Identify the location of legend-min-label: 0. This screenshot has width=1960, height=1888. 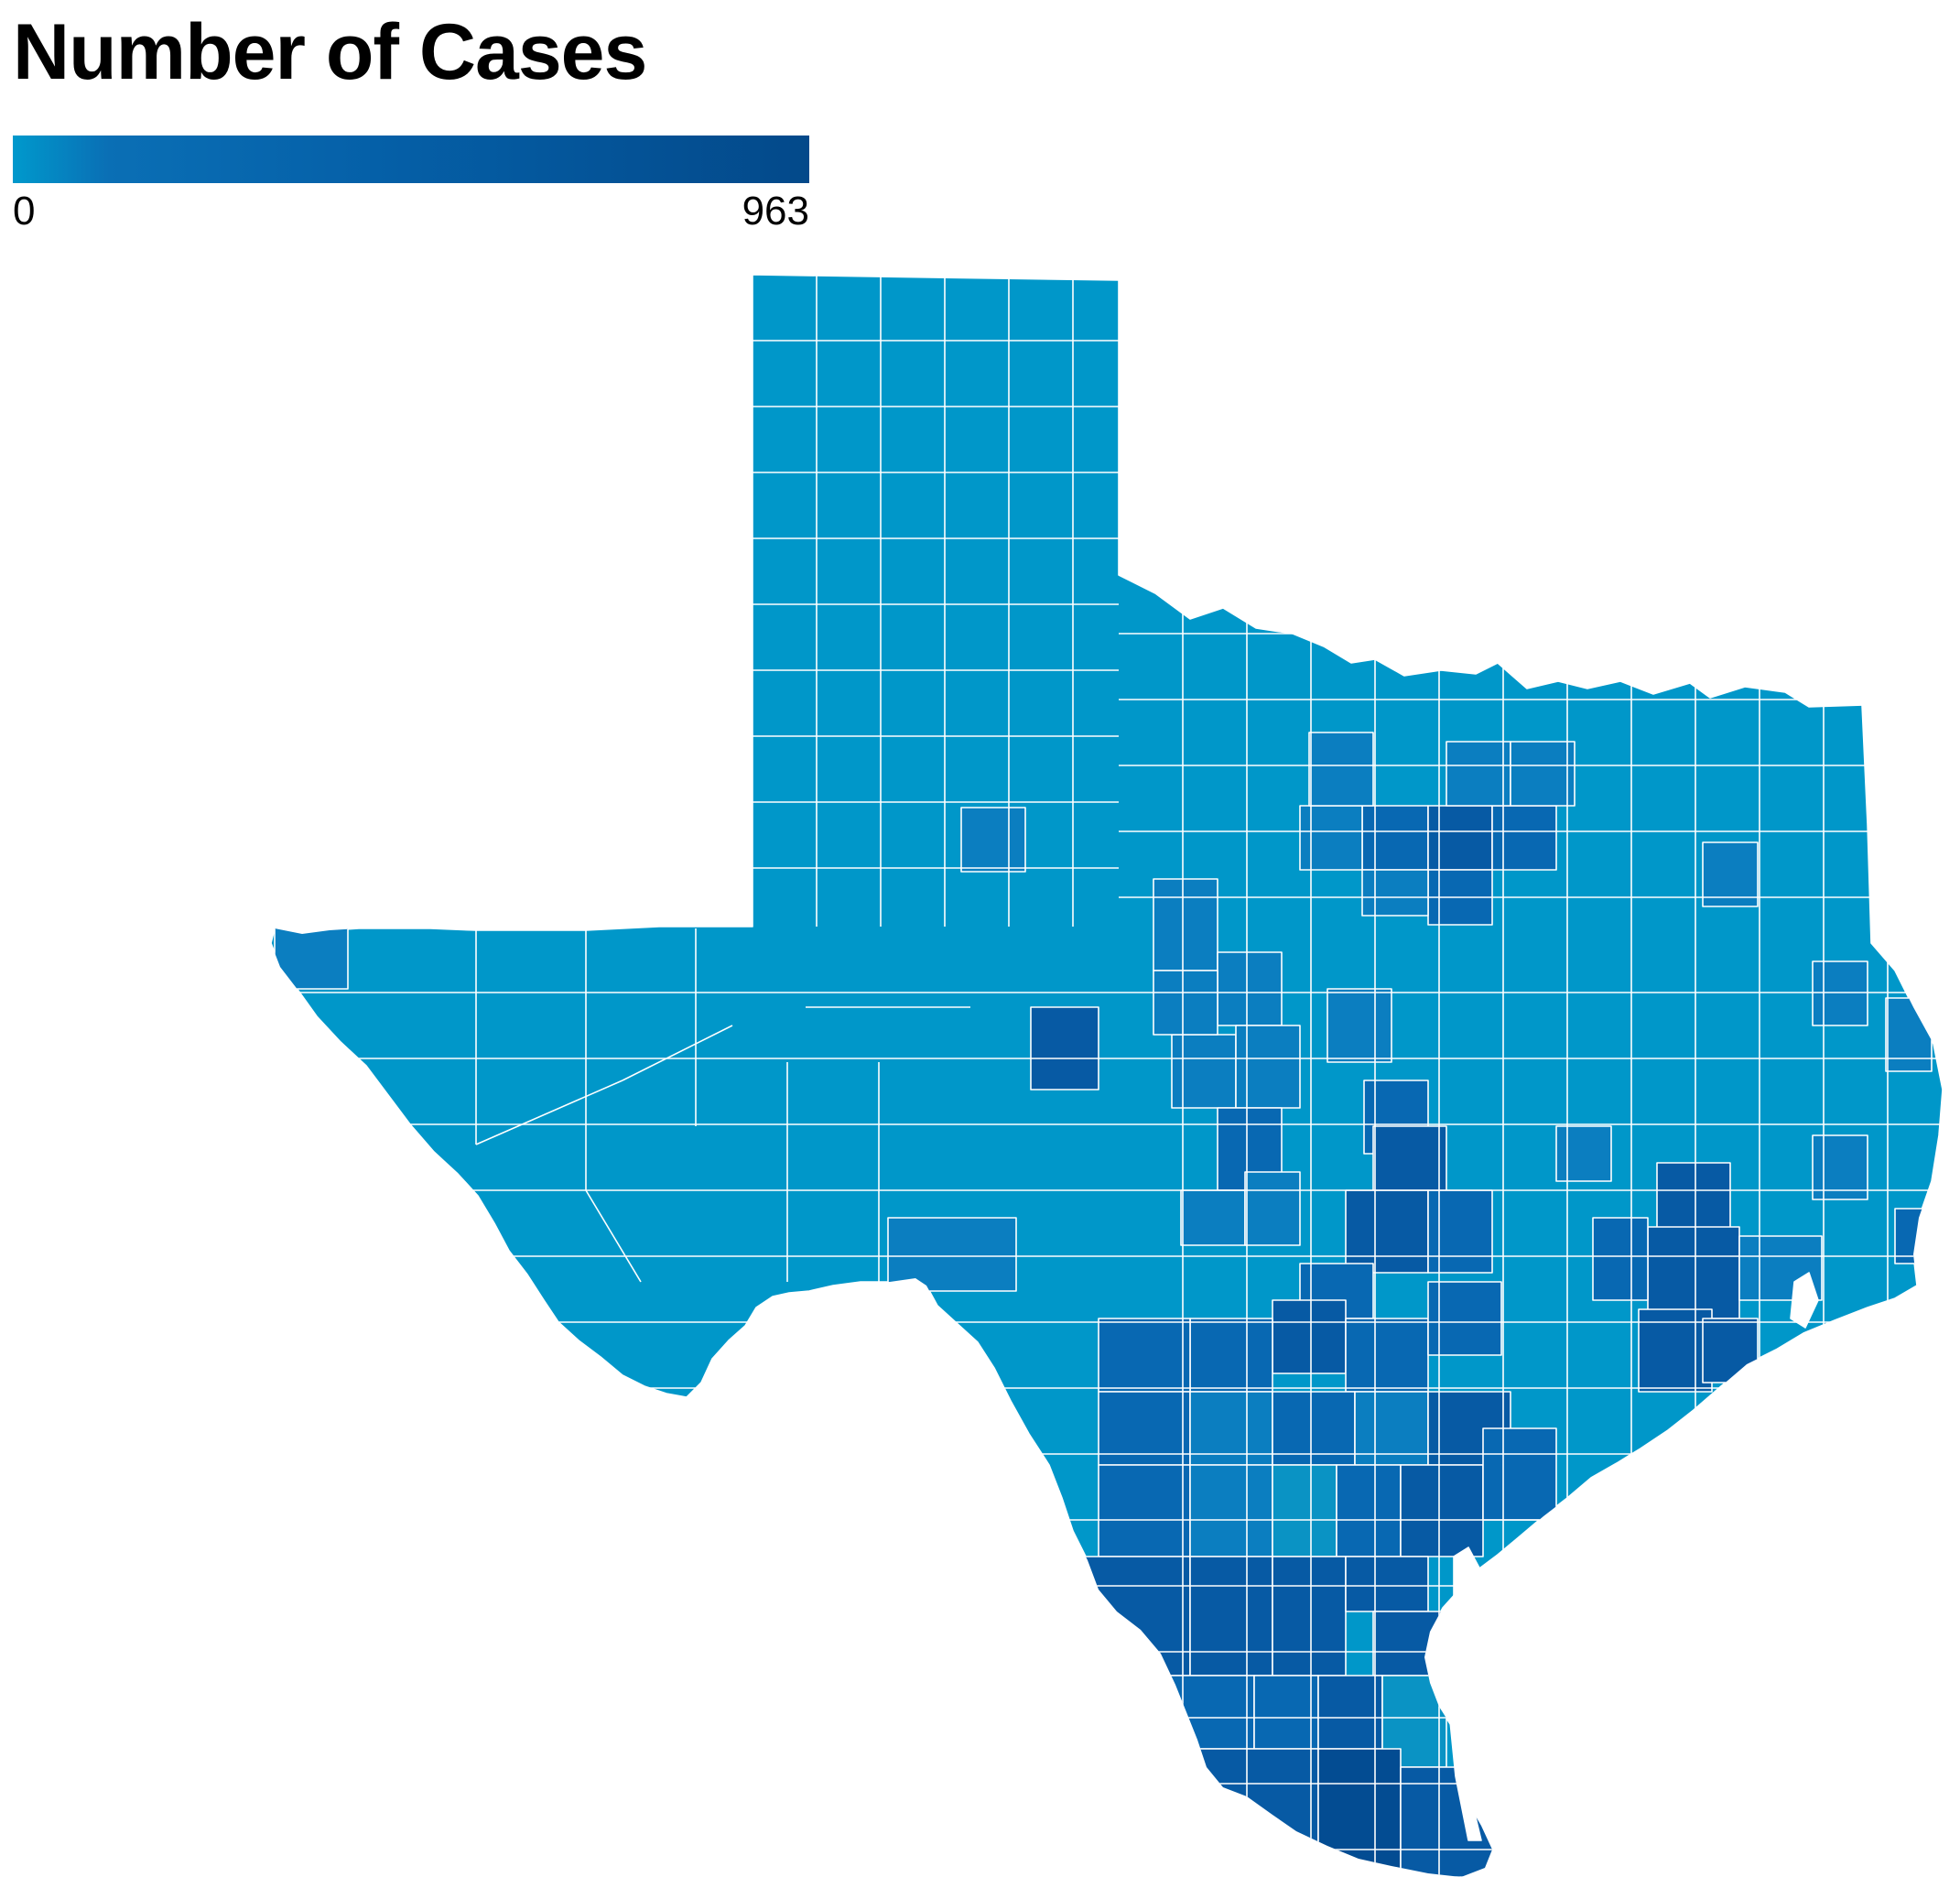
(25, 211).